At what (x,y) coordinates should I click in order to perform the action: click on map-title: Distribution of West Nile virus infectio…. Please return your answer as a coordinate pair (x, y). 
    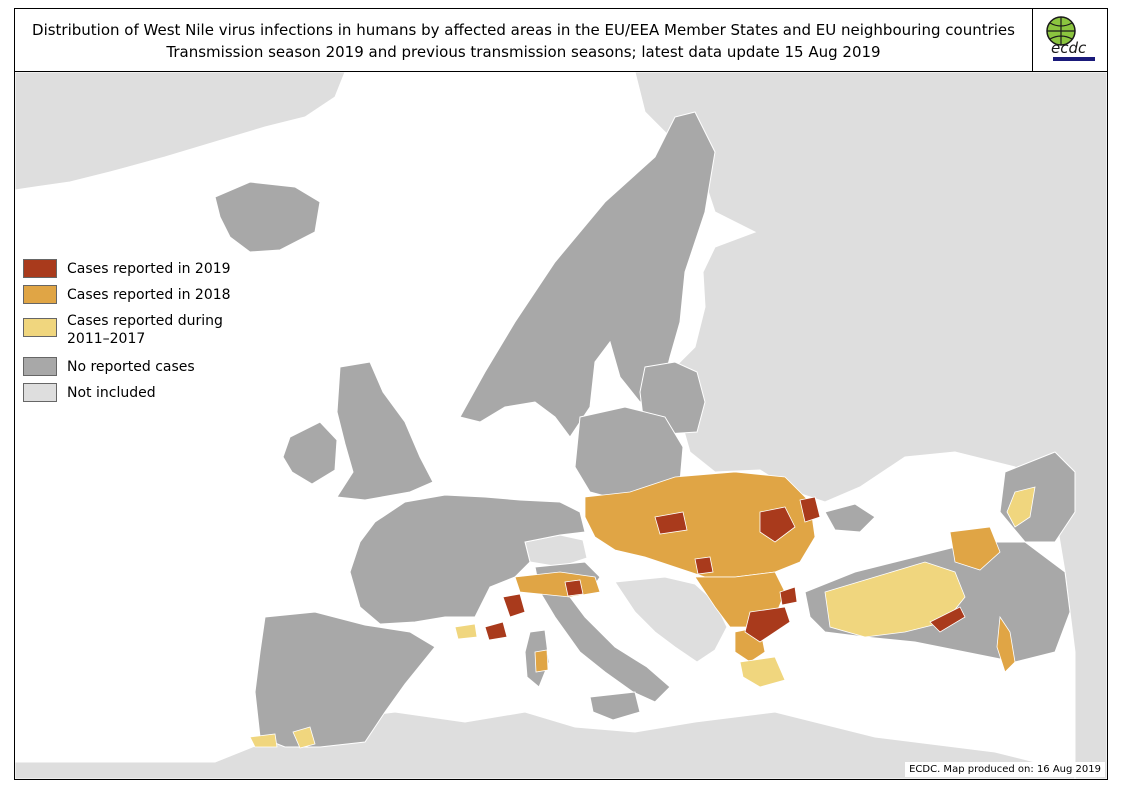
    Looking at the image, I should click on (523, 30).